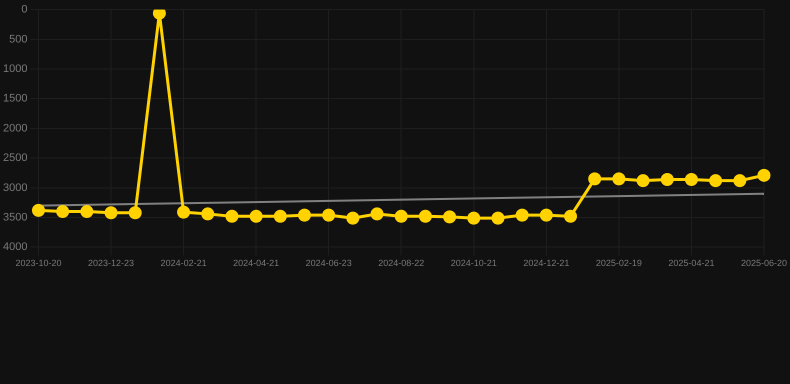 Image resolution: width=790 pixels, height=384 pixels. Describe the element at coordinates (38, 263) in the screenshot. I see `x-tick-label: 2023-10-20` at that location.